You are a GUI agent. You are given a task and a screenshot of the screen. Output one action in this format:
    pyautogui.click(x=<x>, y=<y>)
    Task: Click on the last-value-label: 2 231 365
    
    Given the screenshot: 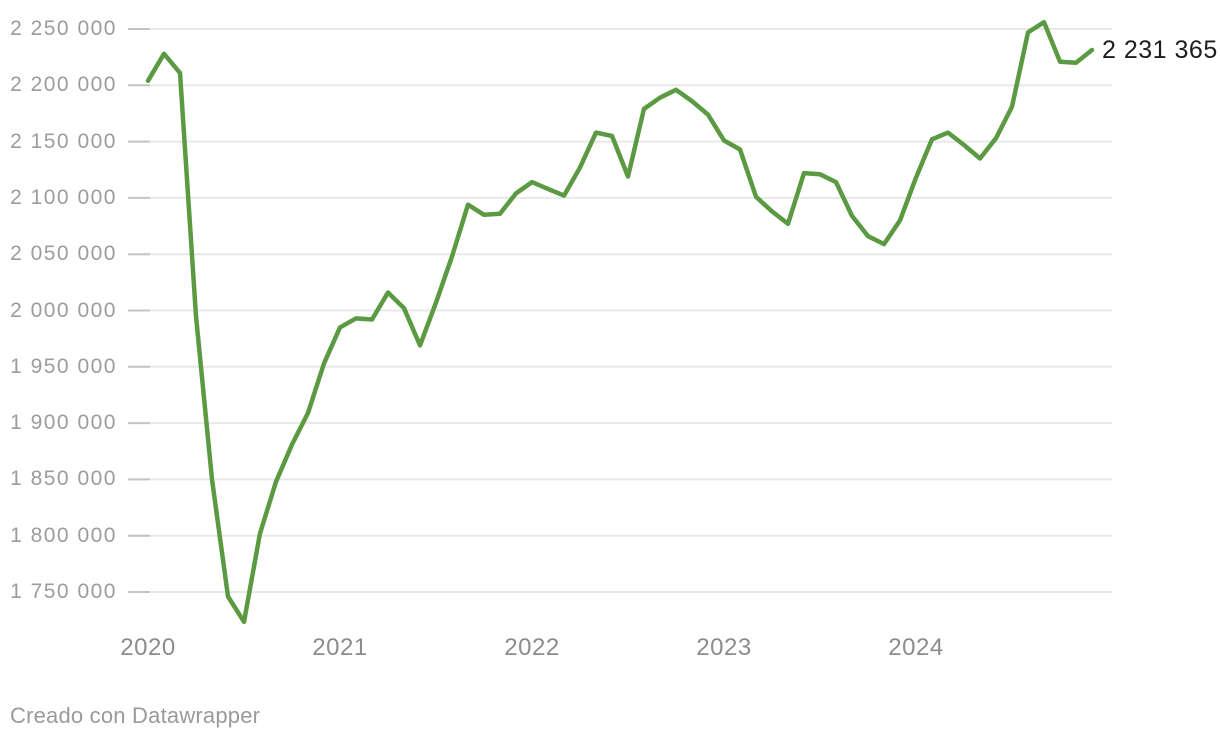 What is the action you would take?
    pyautogui.click(x=1160, y=50)
    